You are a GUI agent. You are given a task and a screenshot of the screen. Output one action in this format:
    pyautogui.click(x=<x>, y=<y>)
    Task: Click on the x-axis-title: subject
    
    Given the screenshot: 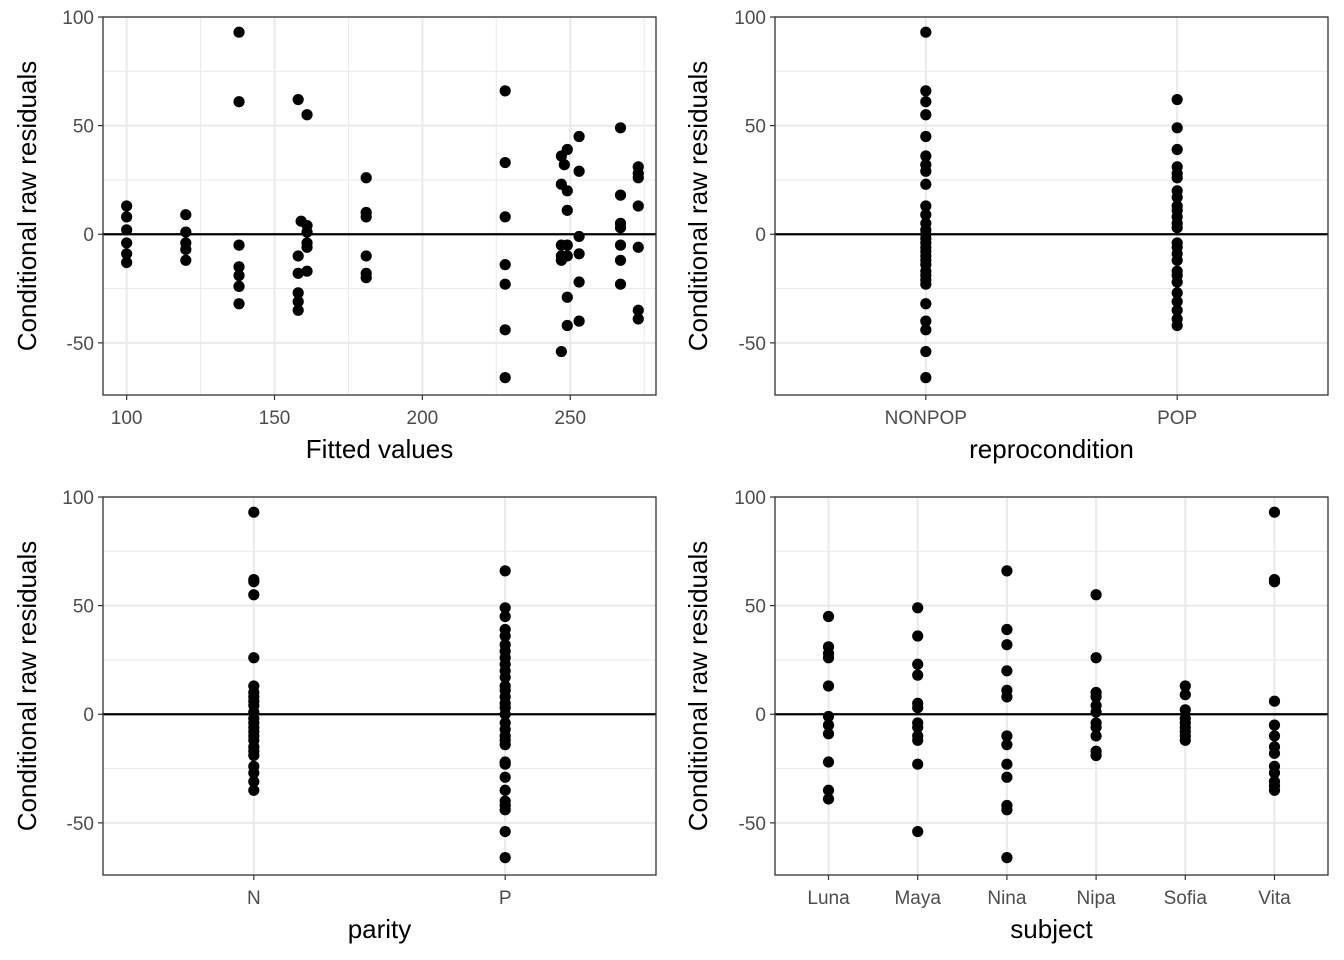 What is the action you would take?
    pyautogui.click(x=1051, y=929)
    